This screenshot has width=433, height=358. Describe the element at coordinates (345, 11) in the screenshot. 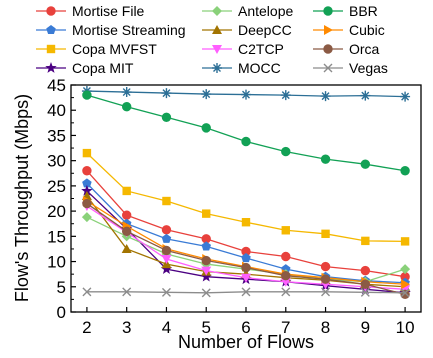

I see `legend-item-bbr: BBR` at that location.